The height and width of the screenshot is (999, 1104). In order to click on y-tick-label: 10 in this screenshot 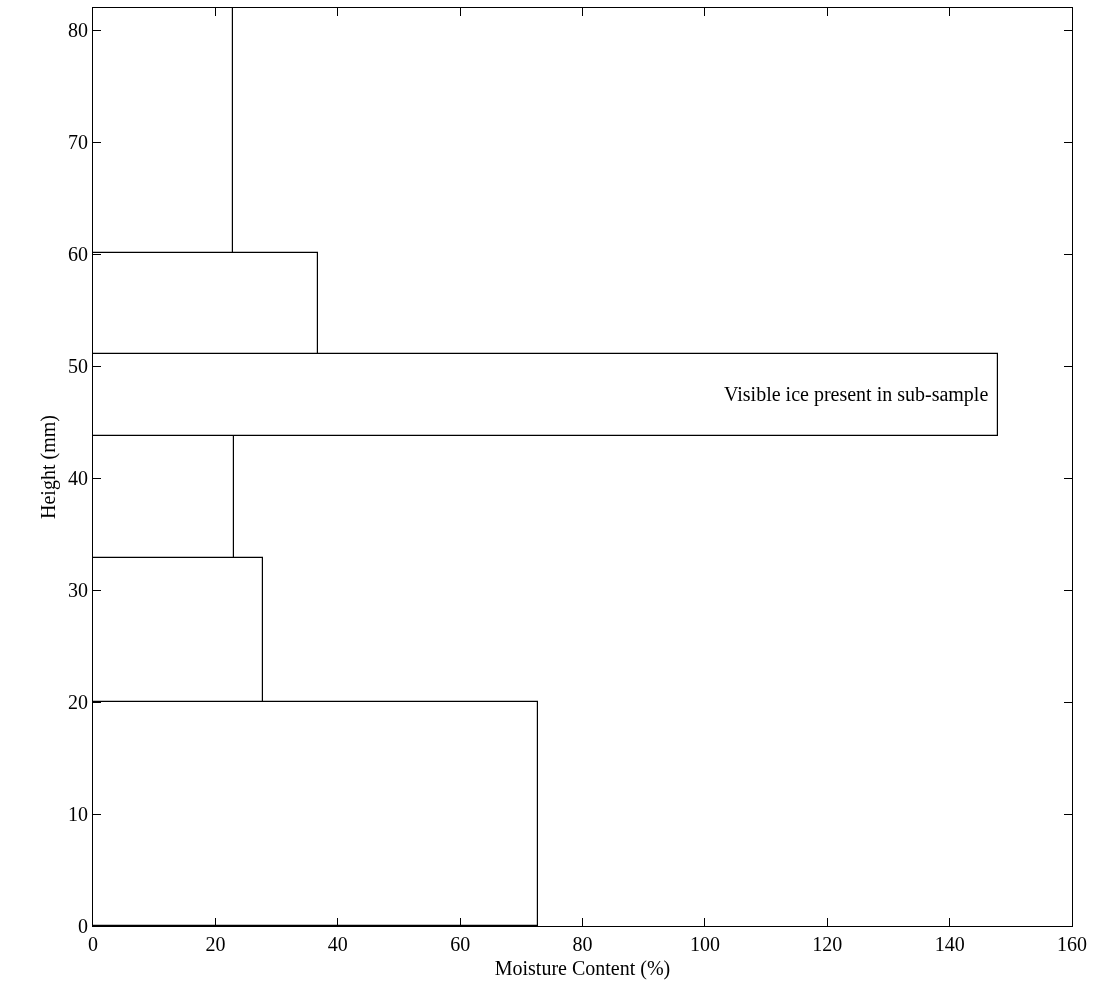, I will do `click(77, 814)`.